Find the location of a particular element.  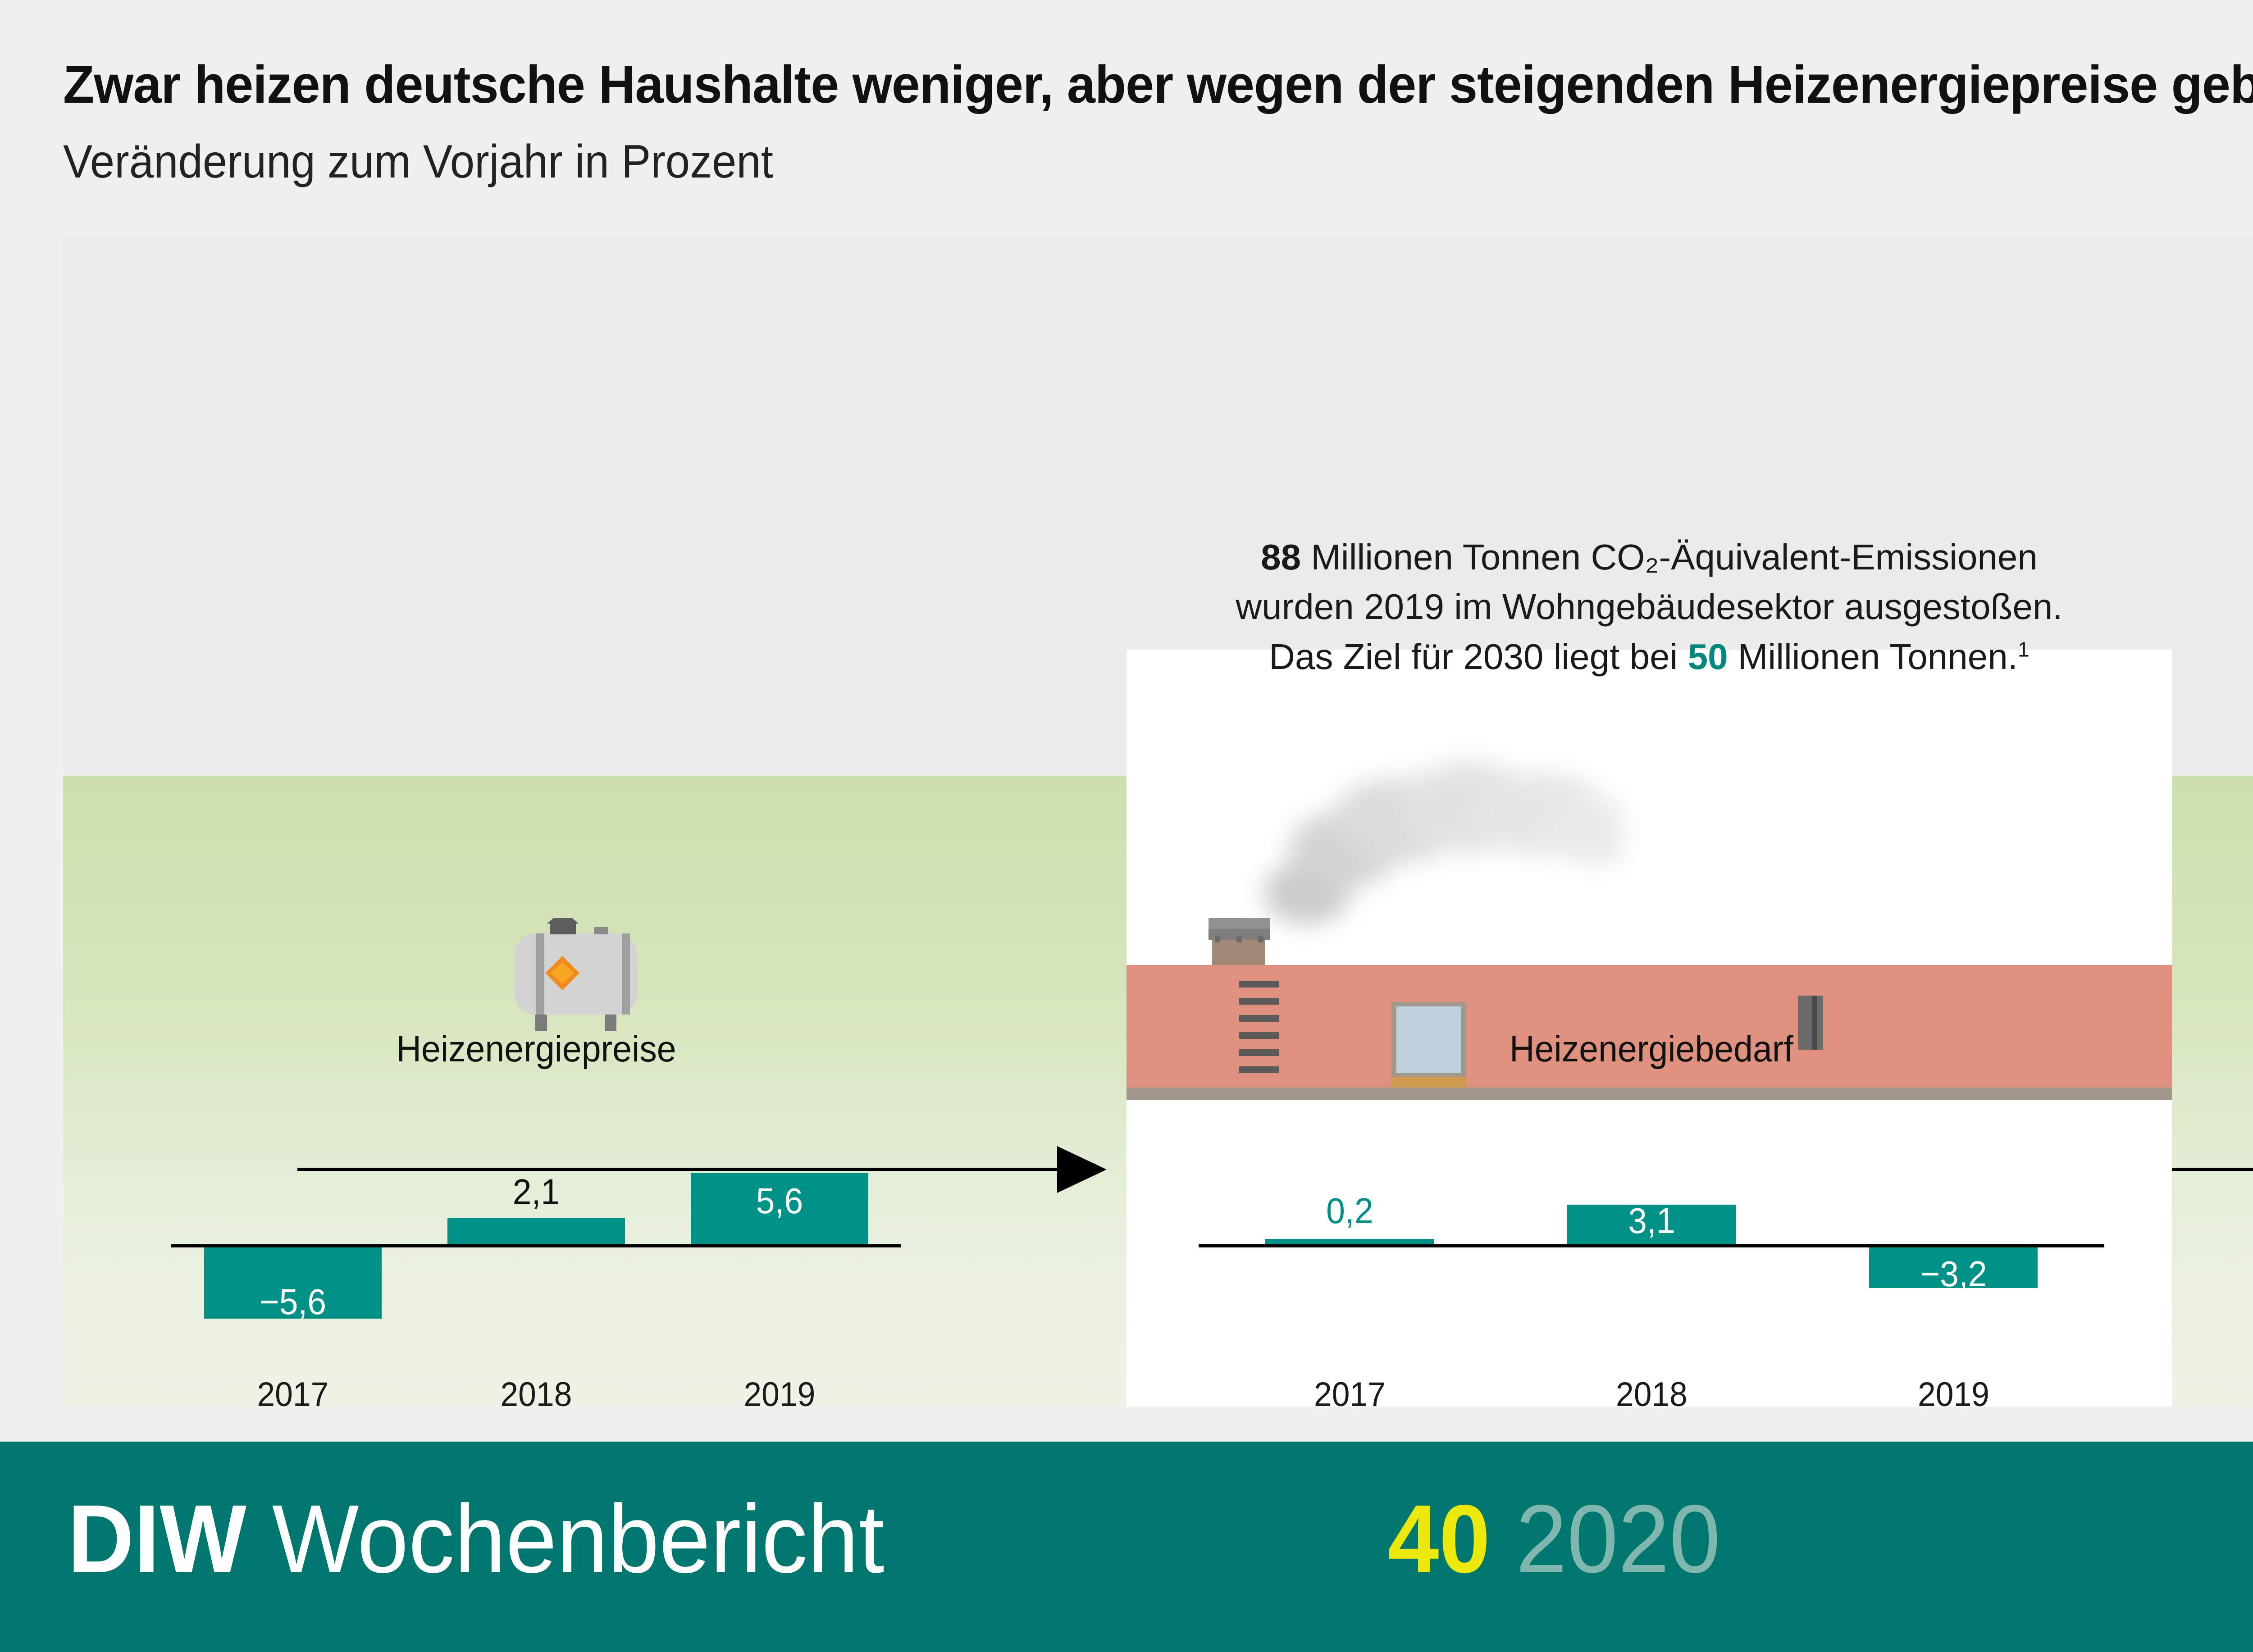

chart-plot-area: 0,2 3,1 −3,2 is located at coordinates (1651, 1231).